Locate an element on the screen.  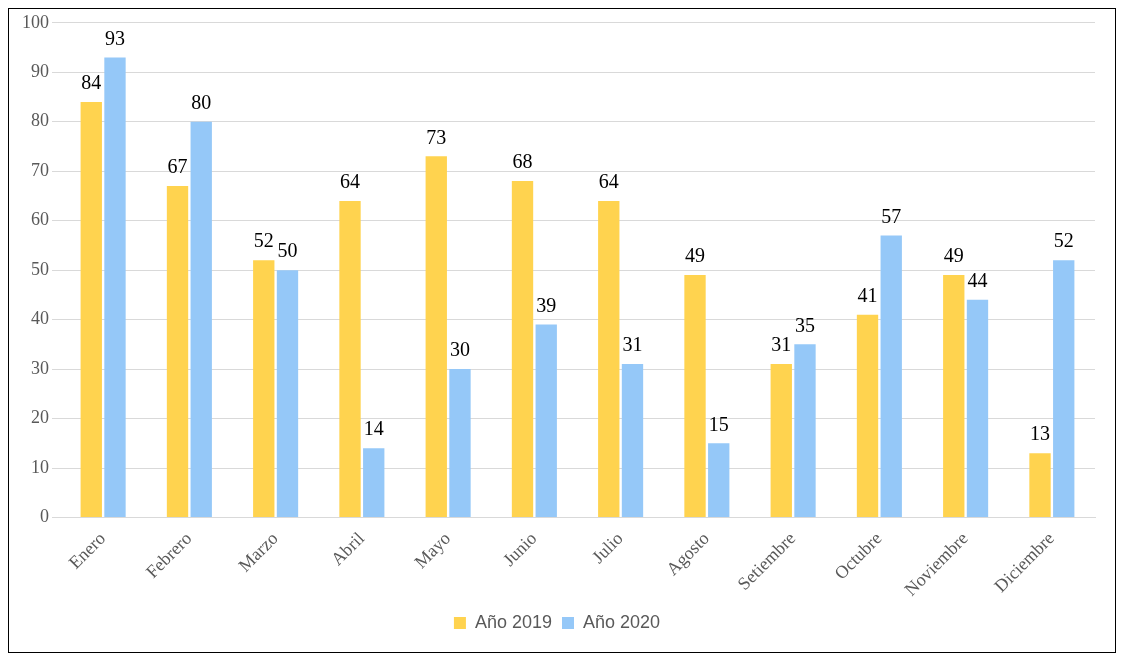
data-label: 44 is located at coordinates (977, 280).